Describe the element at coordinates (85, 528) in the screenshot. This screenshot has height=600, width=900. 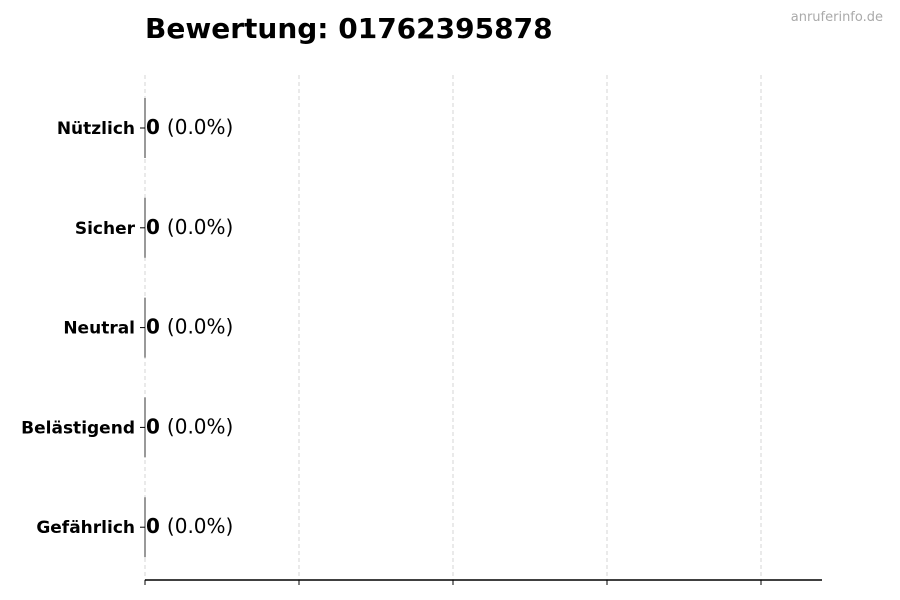
I see `y-tick-label: Gefährlich` at that location.